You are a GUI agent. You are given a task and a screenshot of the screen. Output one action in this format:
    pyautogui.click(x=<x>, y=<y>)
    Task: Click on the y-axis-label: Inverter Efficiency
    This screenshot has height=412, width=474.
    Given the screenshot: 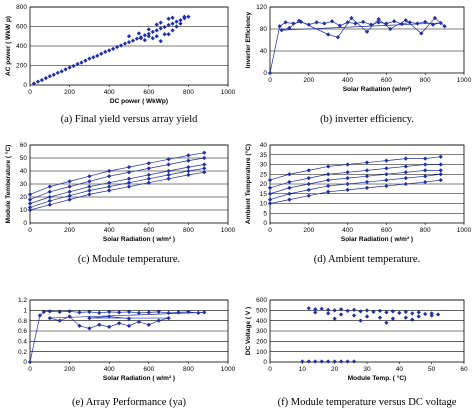 What is the action you would take?
    pyautogui.click(x=248, y=39)
    